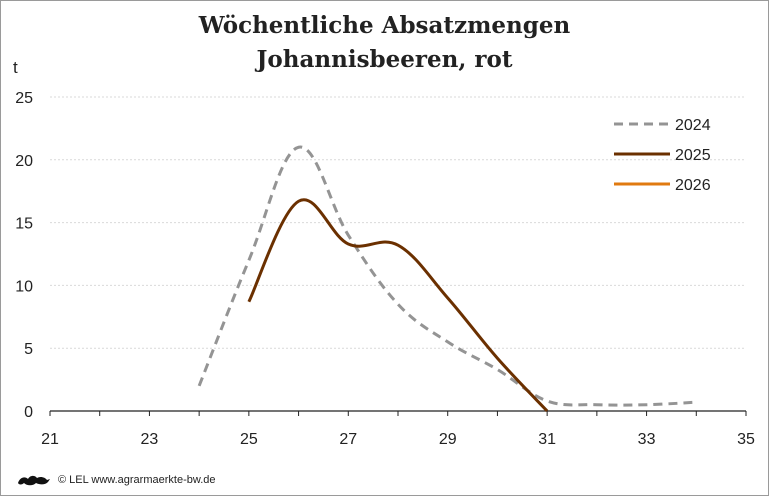  What do you see at coordinates (693, 185) in the screenshot?
I see `legend-label-2026: 2026` at bounding box center [693, 185].